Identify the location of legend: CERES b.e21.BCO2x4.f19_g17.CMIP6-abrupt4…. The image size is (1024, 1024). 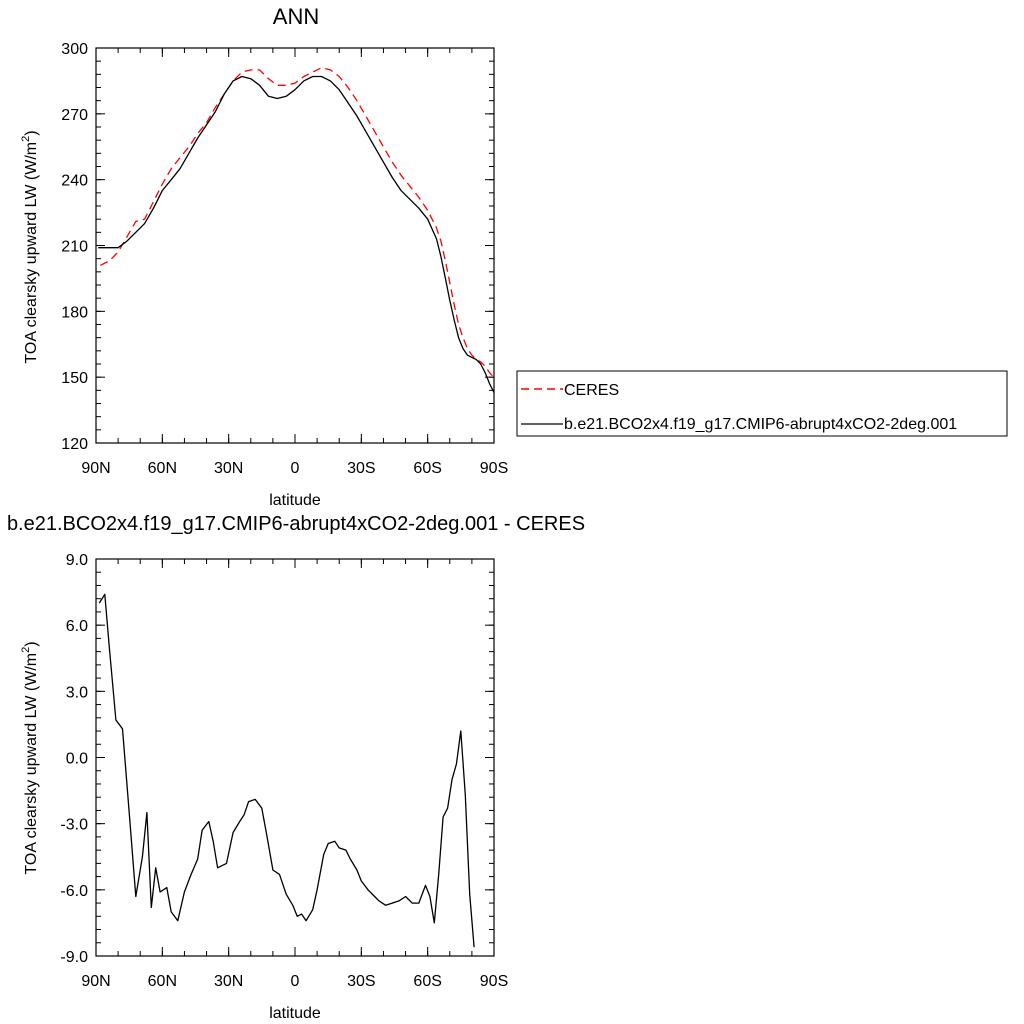
(762, 403).